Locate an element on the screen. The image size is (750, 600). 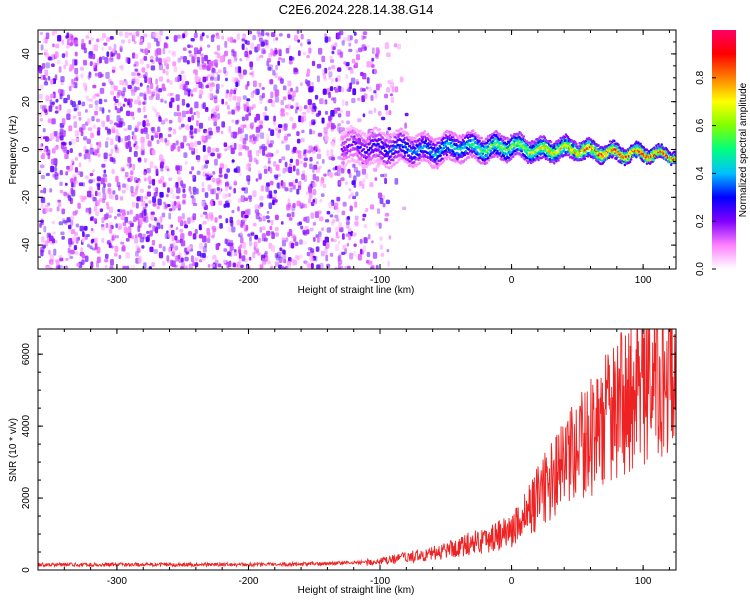
colorbar-tick-label: 0.8 is located at coordinates (700, 77).